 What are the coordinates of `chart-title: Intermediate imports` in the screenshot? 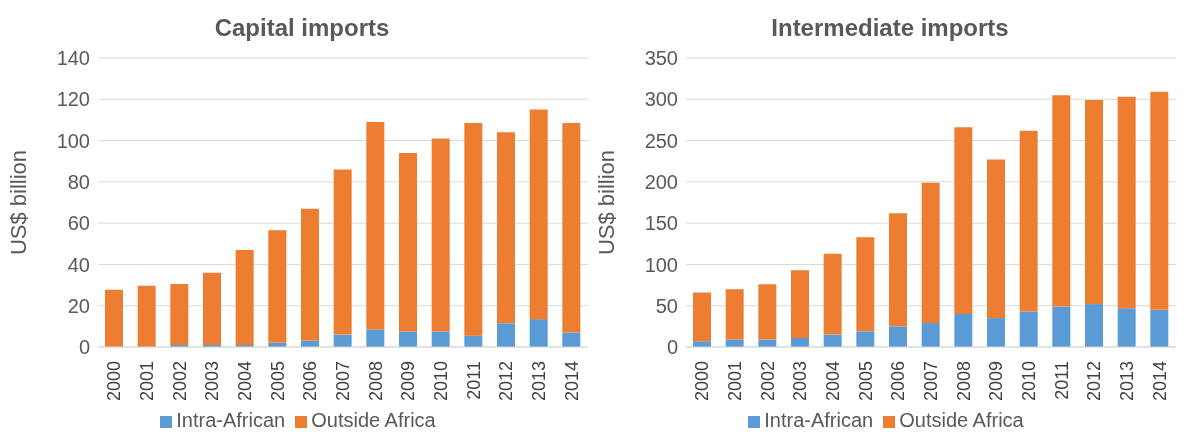 It's located at (890, 27).